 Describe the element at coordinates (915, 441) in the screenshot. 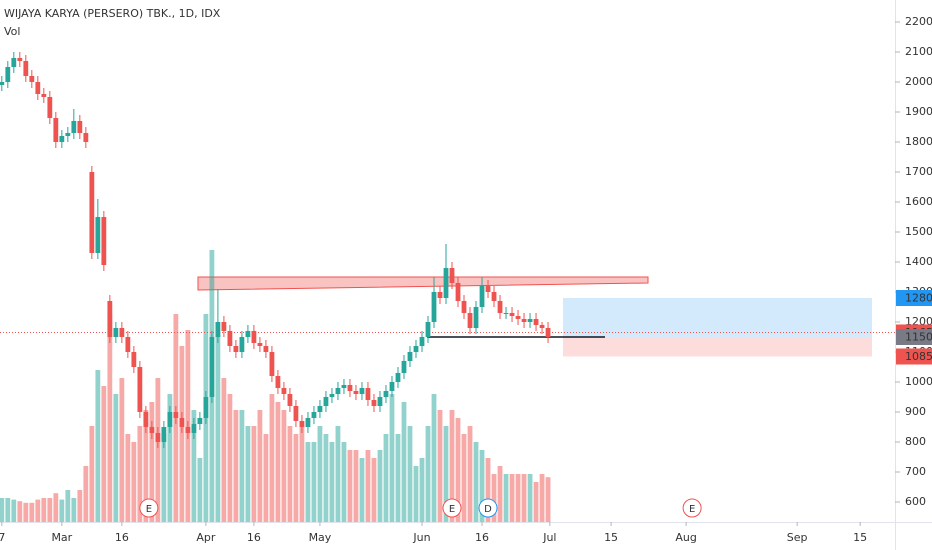

I see `y-tick-label: 800` at that location.